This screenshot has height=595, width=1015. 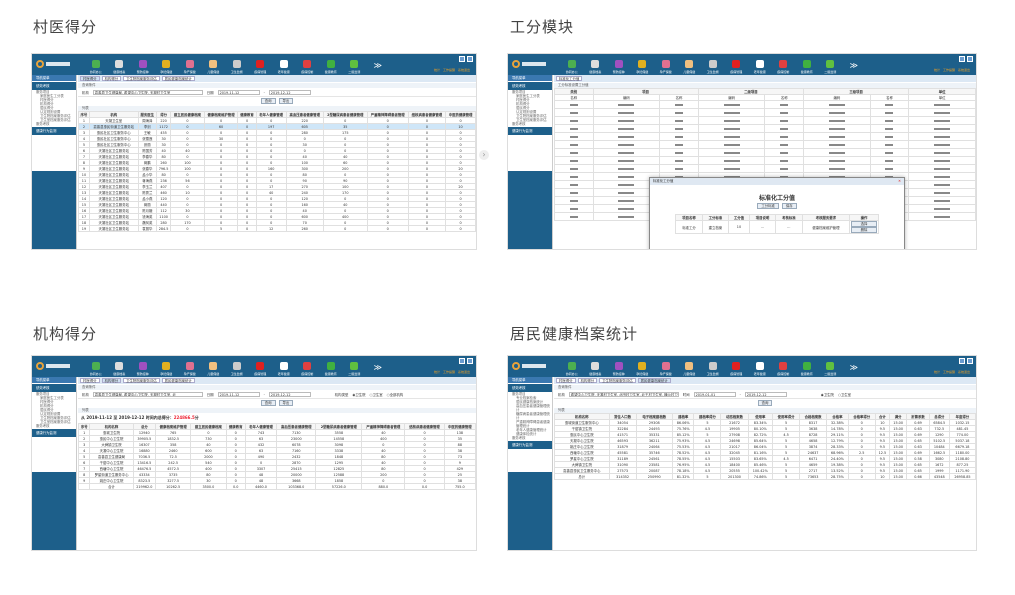 What do you see at coordinates (714, 394) in the screenshot?
I see `date-from-input: 2019-01-01` at bounding box center [714, 394].